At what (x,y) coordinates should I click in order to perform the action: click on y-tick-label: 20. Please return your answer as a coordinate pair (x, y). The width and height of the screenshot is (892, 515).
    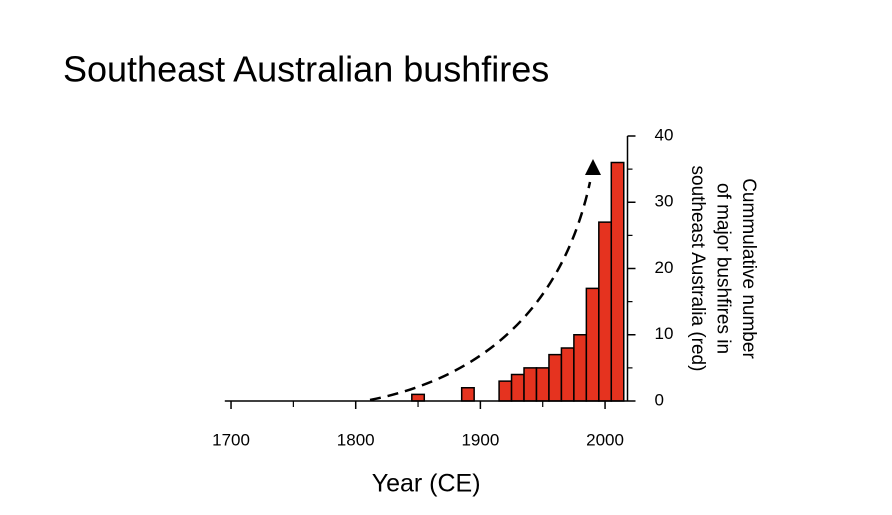
    Looking at the image, I should click on (664, 267).